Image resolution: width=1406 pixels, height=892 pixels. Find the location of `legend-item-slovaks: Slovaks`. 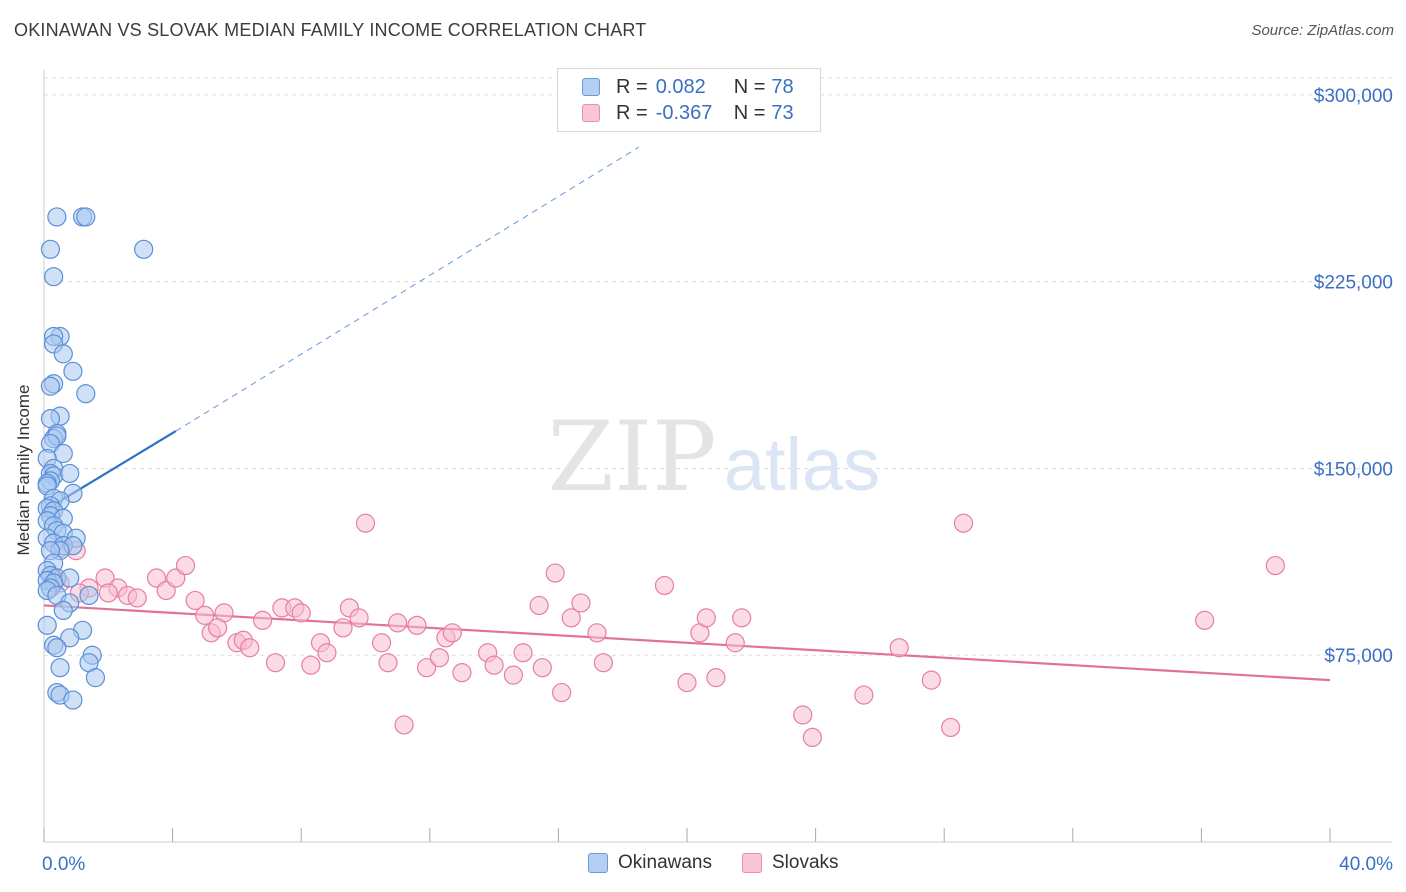

legend-item-slovaks: Slovaks is located at coordinates (790, 863).